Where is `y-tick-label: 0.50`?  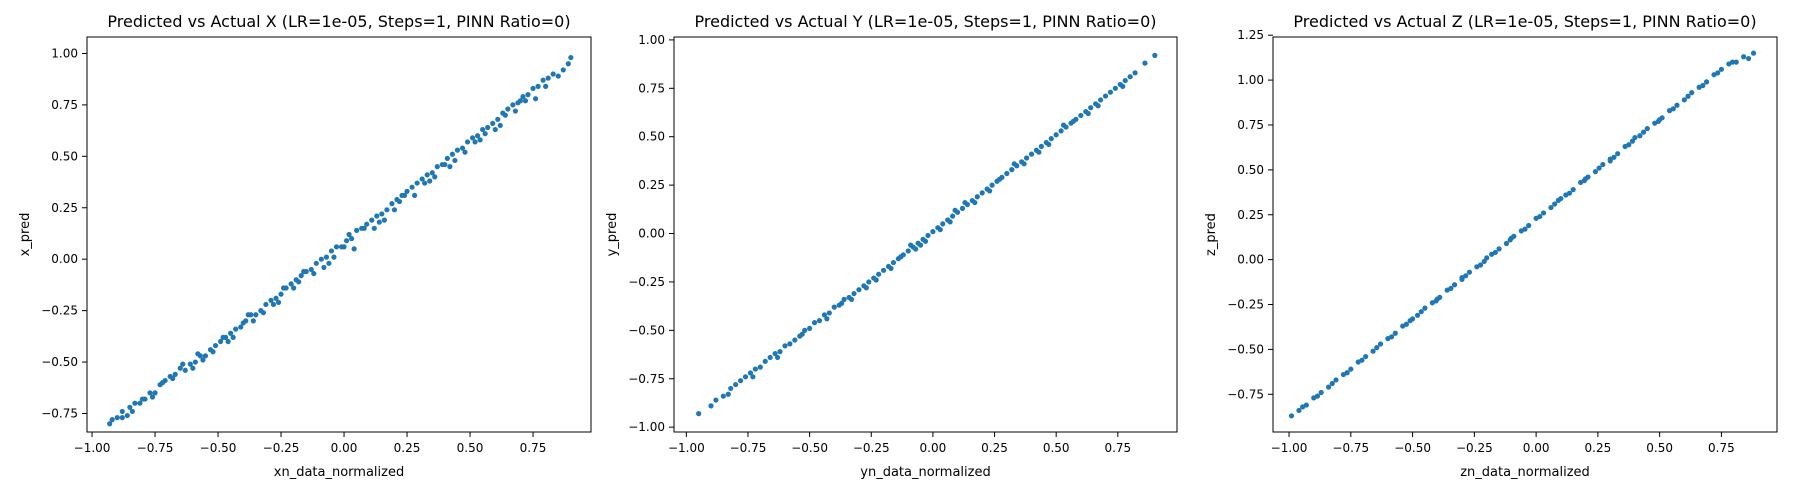
y-tick-label: 0.50 is located at coordinates (651, 137).